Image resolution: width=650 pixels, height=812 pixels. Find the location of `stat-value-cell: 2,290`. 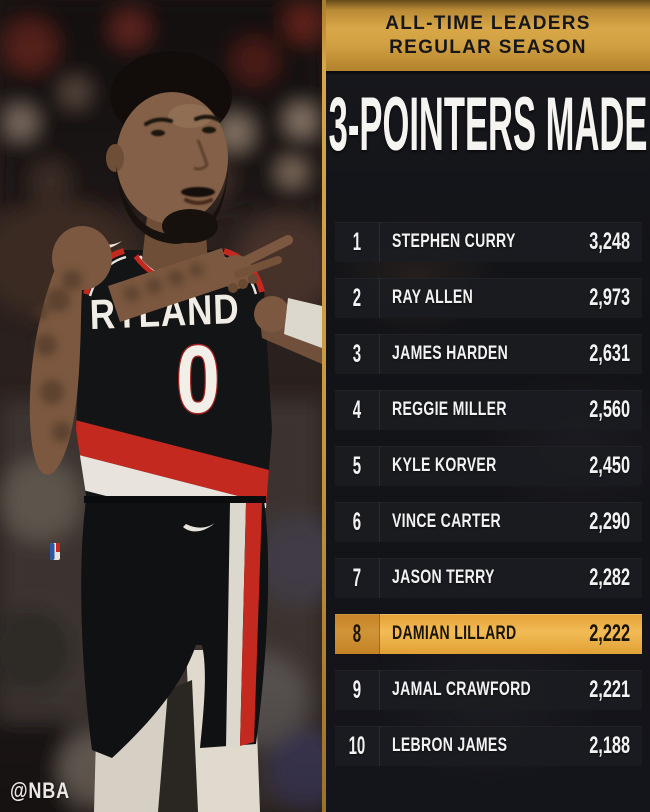

stat-value-cell: 2,290 is located at coordinates (606, 522).